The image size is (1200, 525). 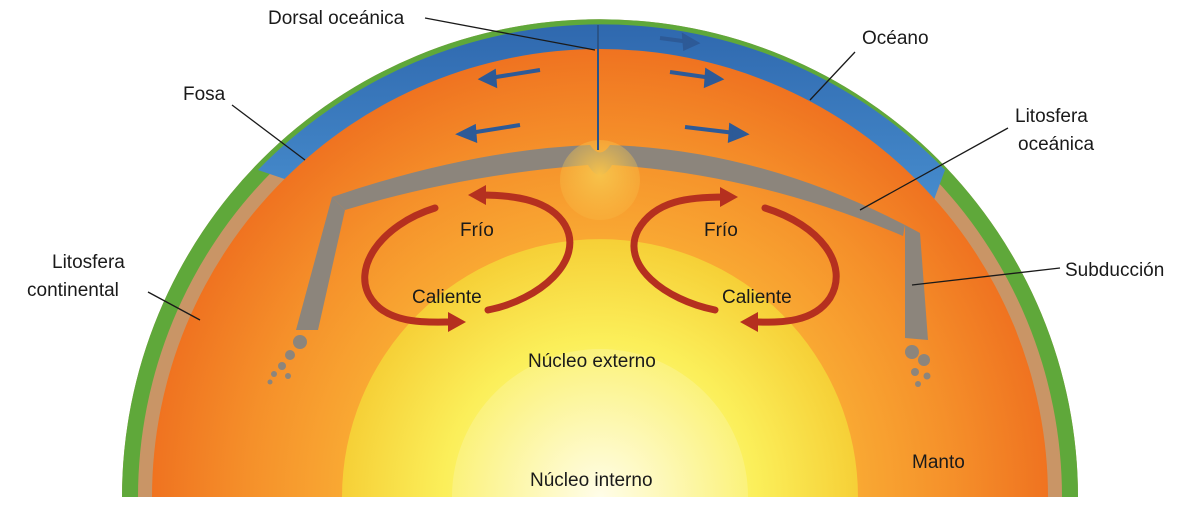 I want to click on convection-cell-left, so click(x=467, y=258).